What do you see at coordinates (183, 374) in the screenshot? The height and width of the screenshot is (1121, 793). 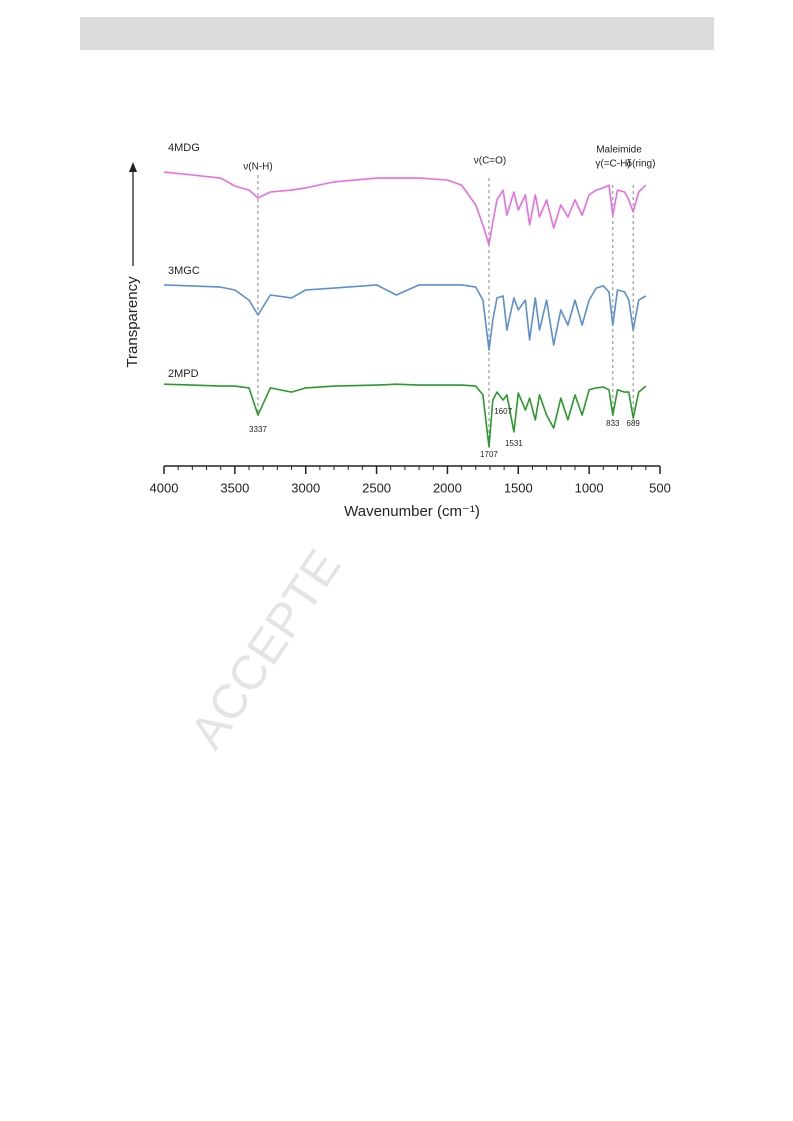 I see `series-label: 2MPD` at bounding box center [183, 374].